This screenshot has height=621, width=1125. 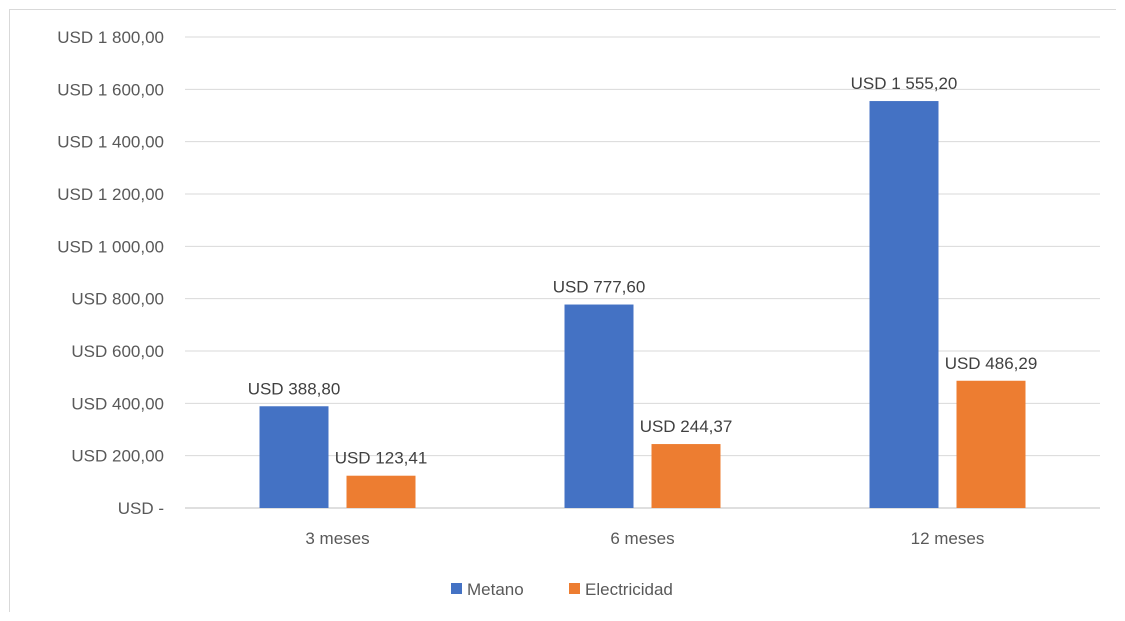 I want to click on y-tick-label: USD 1 400,00, so click(x=110, y=142).